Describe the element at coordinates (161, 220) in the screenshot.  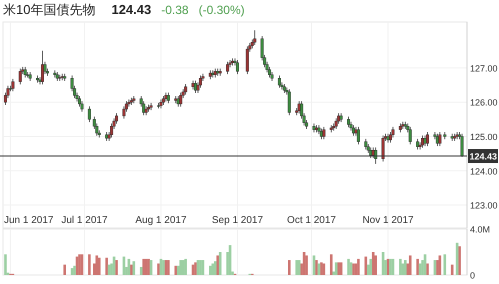
I see `x-tick-label: Aug 1 2017` at that location.